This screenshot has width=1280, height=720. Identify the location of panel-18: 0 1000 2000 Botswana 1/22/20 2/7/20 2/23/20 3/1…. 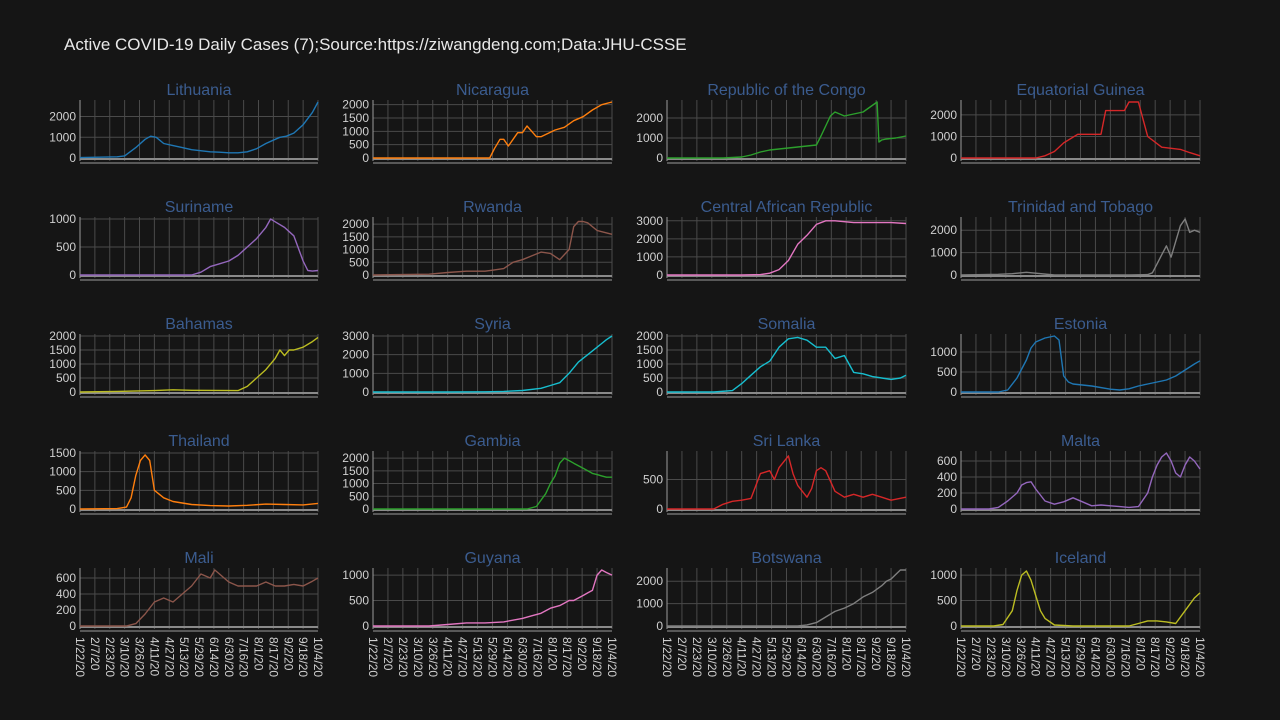
(774, 613).